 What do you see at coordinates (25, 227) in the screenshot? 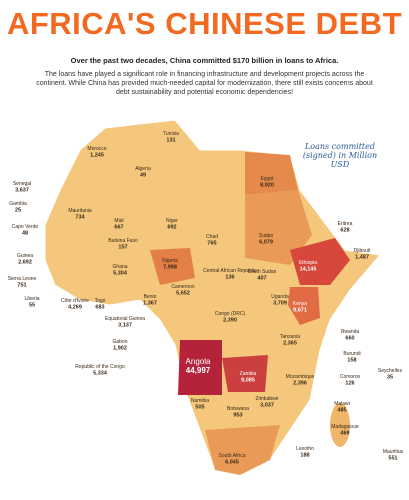
I see `country-name: Cape Verde` at bounding box center [25, 227].